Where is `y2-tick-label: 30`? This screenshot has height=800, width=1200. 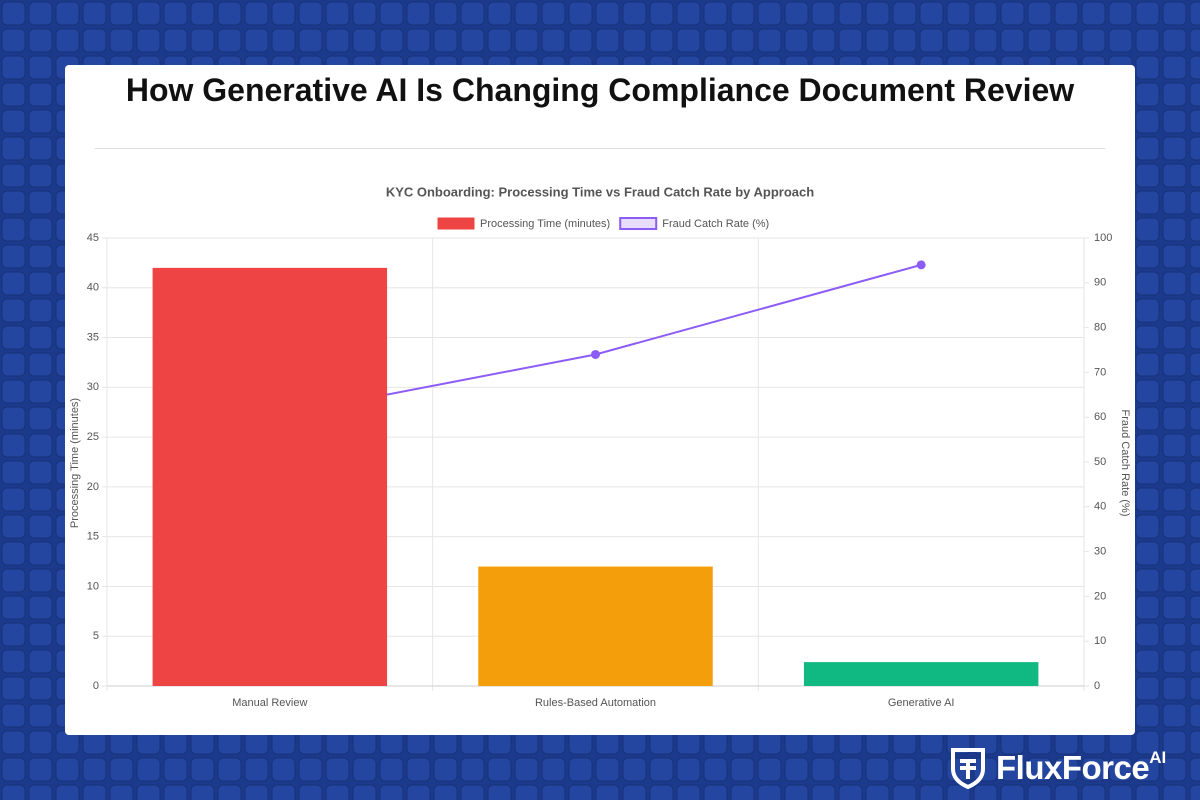
y2-tick-label: 30 is located at coordinates (1100, 552).